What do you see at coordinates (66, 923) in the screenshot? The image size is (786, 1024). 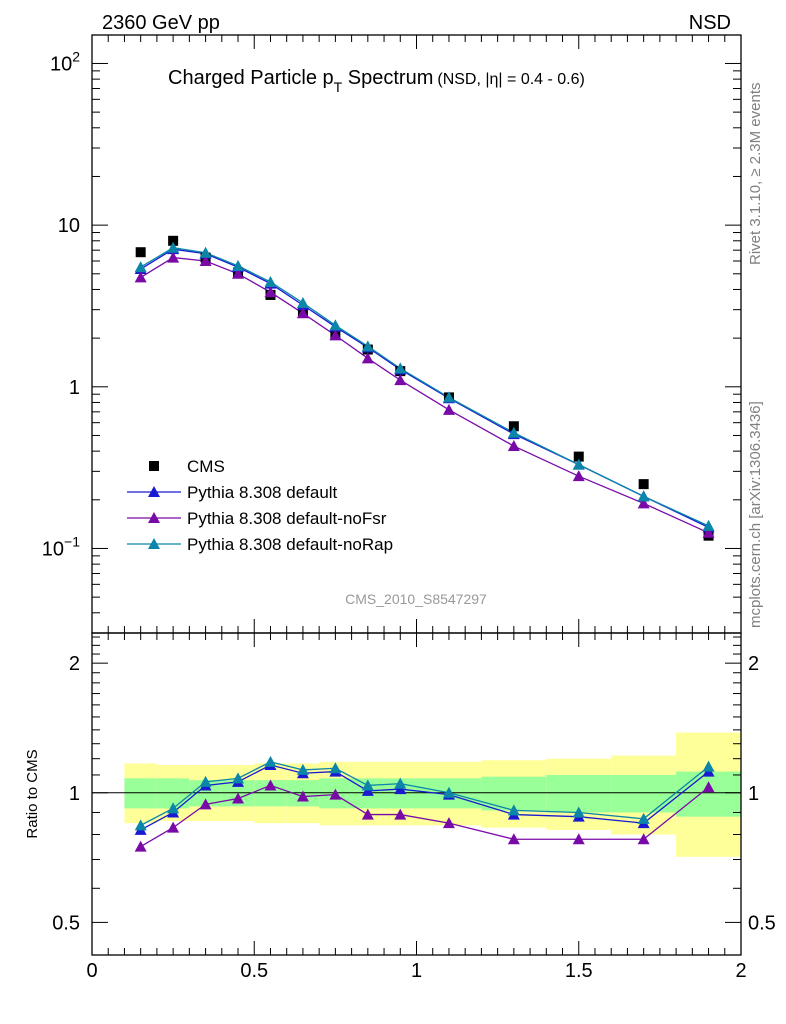 I see `ratio-y-tick-label-left: 0.5` at bounding box center [66, 923].